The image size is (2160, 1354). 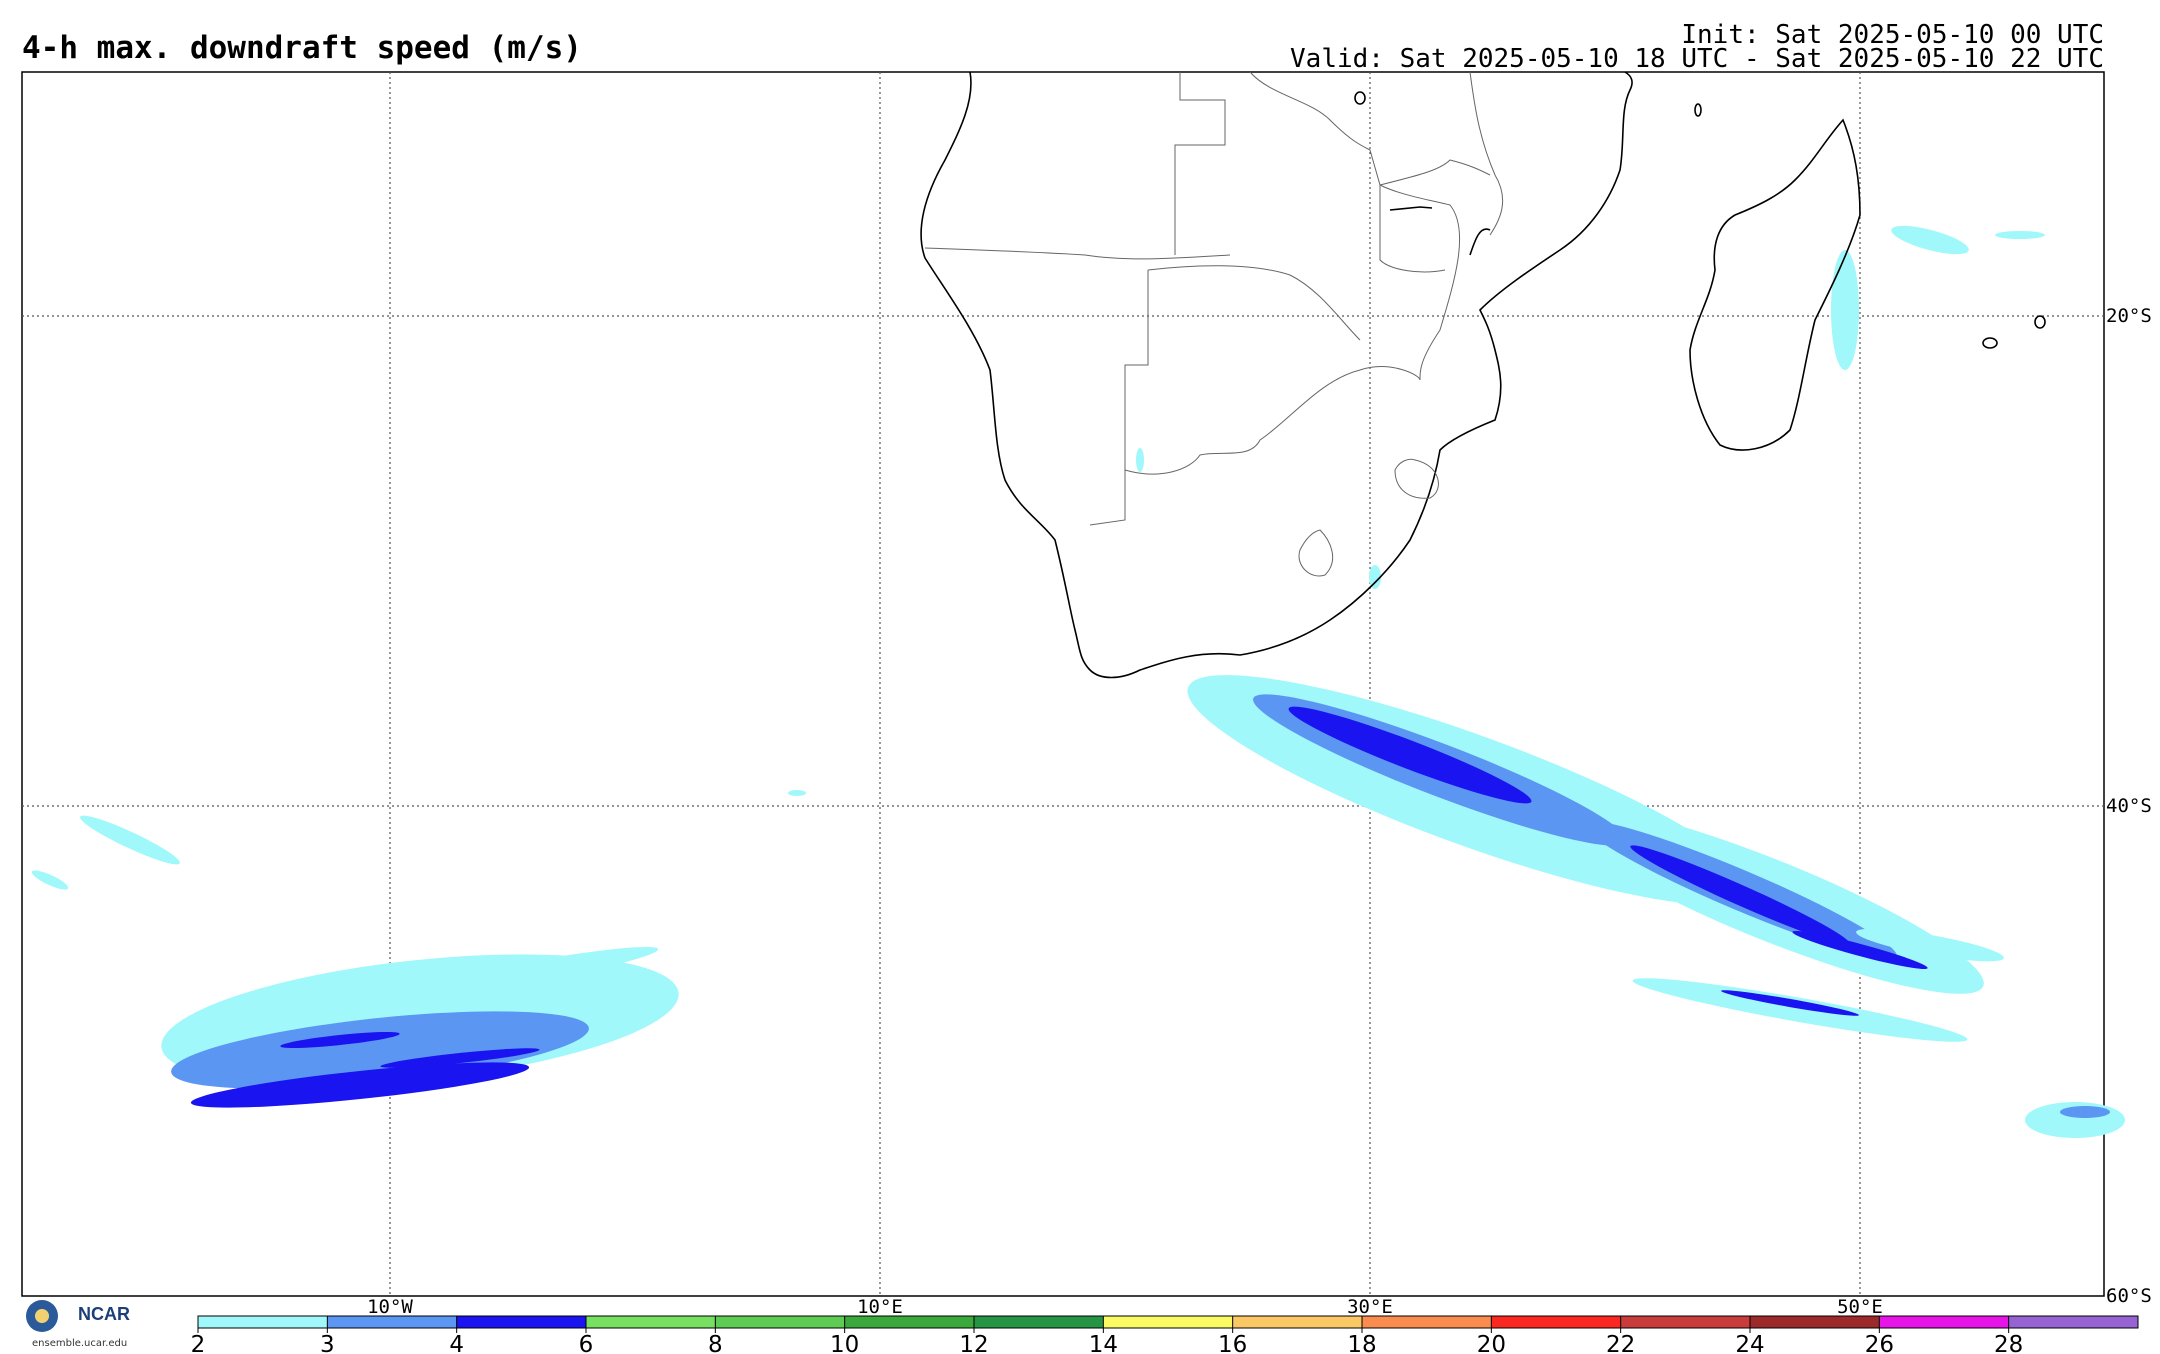 I want to click on lat-label-60s: 60°S, so click(x=2129, y=1296).